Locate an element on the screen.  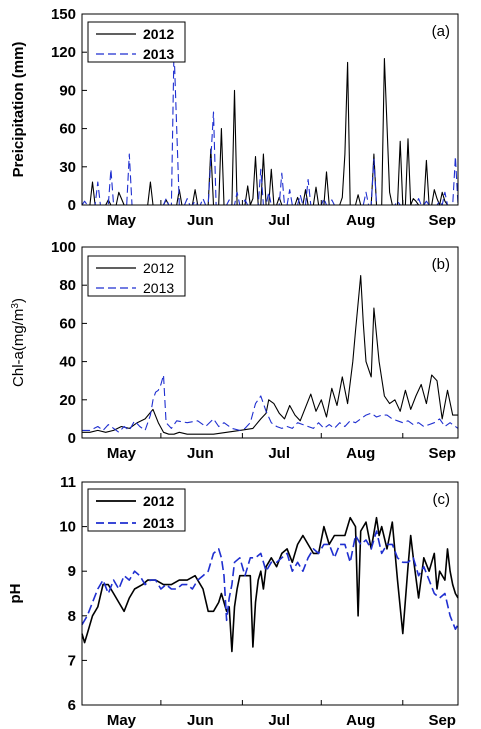
legend-label-b-2012: 2012 is located at coordinates (158, 268).